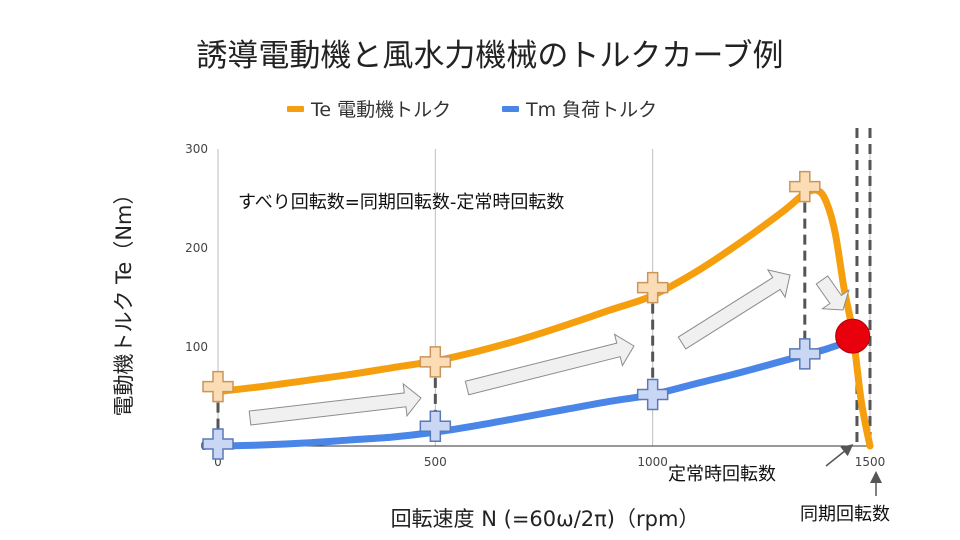 The width and height of the screenshot is (960, 540). I want to click on series-tm-line, so click(537, 392).